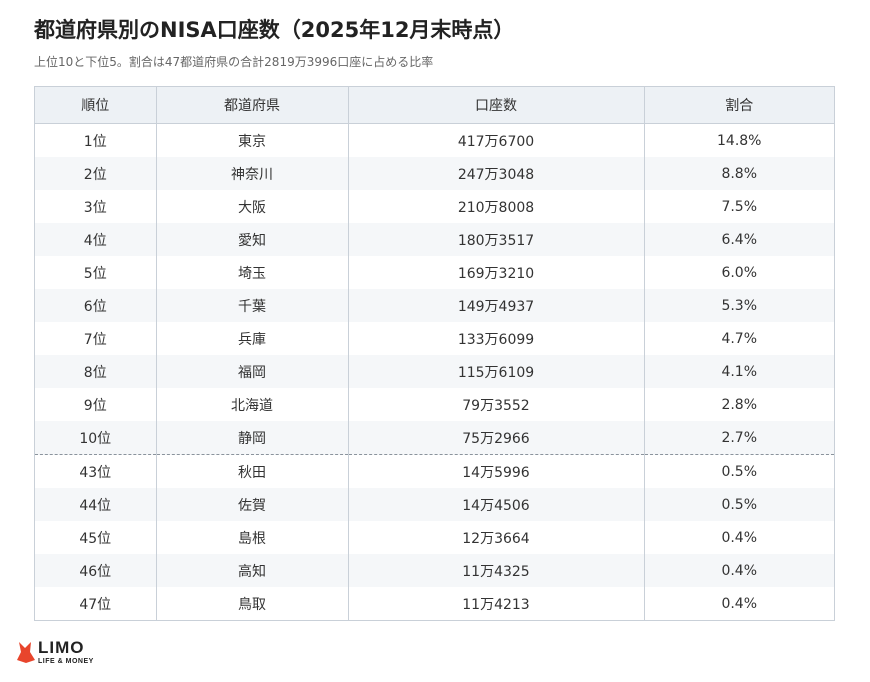 Image resolution: width=870 pixels, height=682 pixels. Describe the element at coordinates (738, 140) in the screenshot. I see `share-cell: 14.8%` at that location.